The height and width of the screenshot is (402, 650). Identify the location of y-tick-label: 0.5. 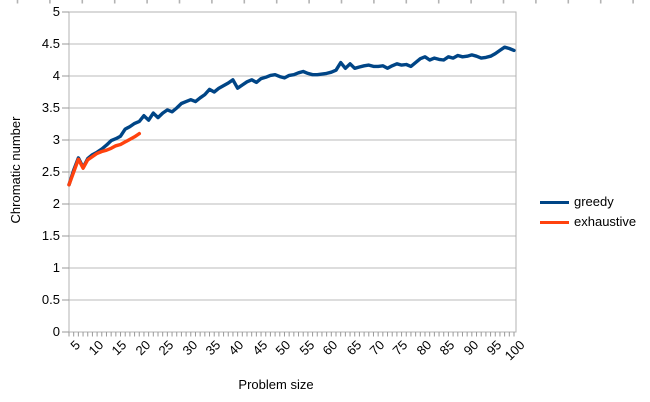
(50, 299).